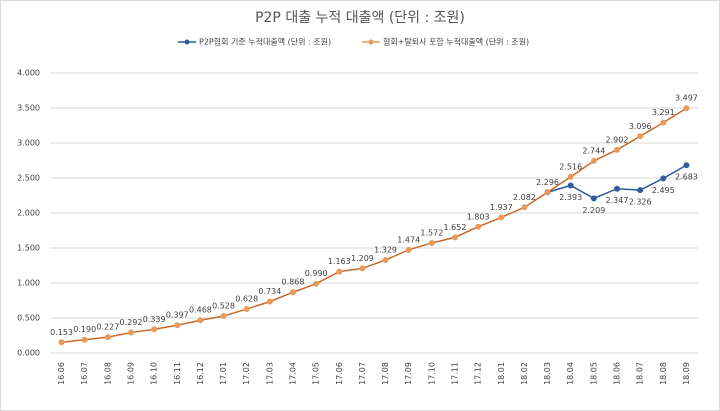  What do you see at coordinates (385, 373) in the screenshot?
I see `x-tick-label: 17.08` at bounding box center [385, 373].